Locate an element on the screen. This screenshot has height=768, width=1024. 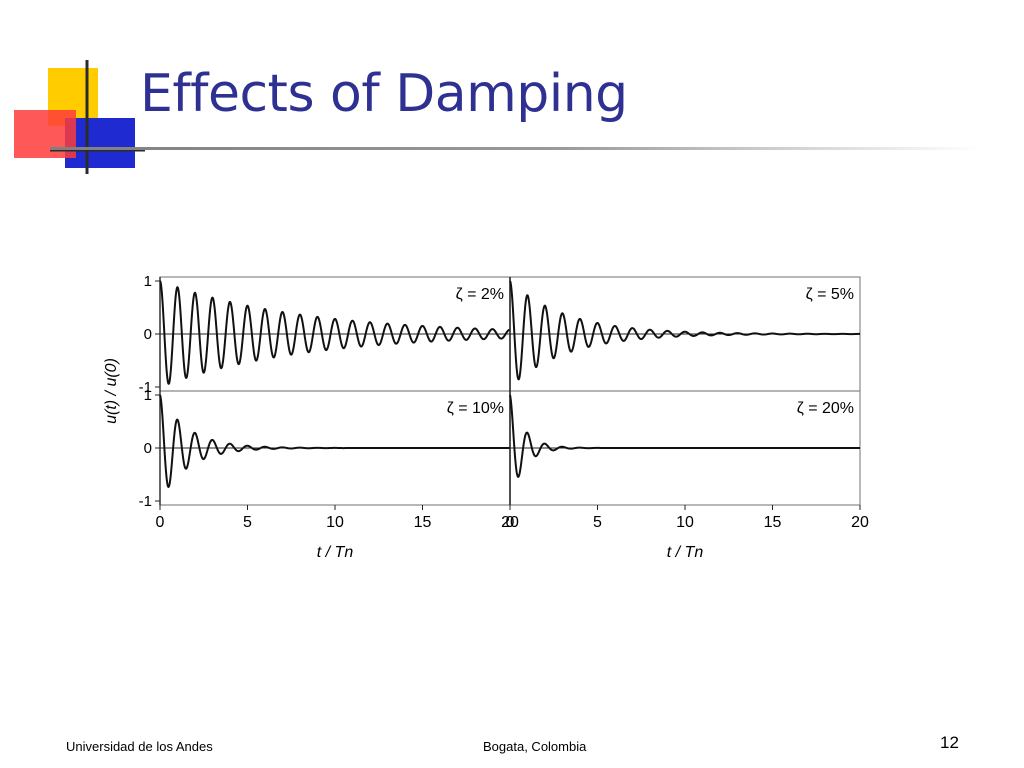
panel-1-ytick-label-2: -1 is located at coordinates (145, 387).